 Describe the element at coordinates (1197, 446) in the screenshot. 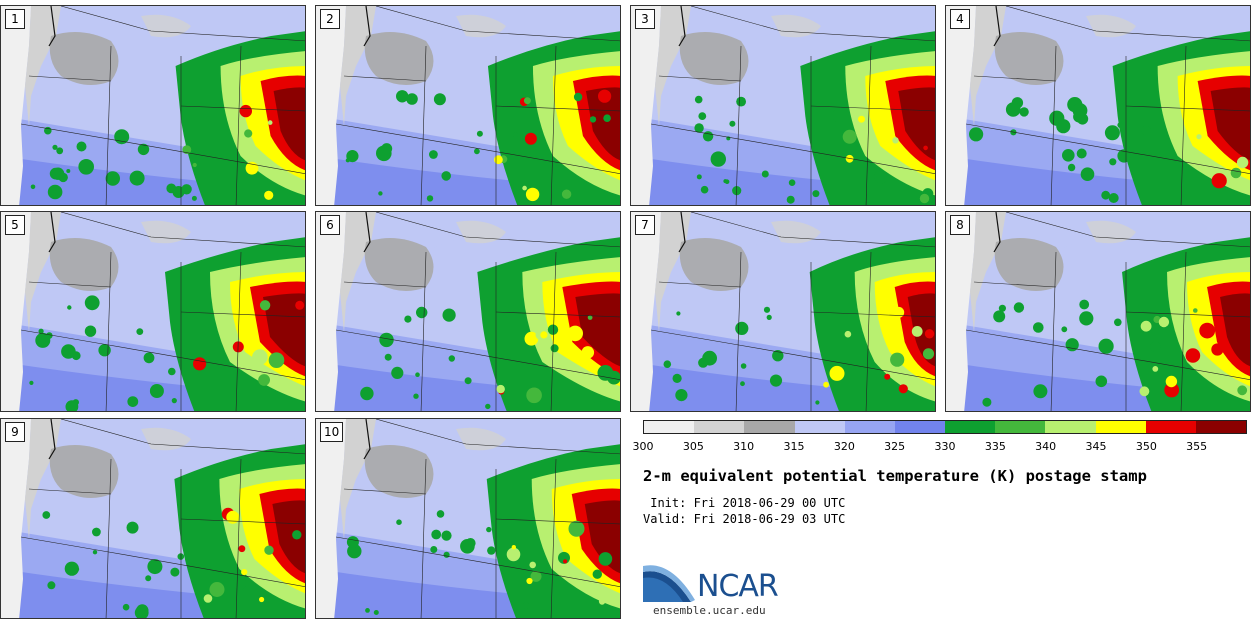

I see `colorbar-tick-355: 355` at that location.